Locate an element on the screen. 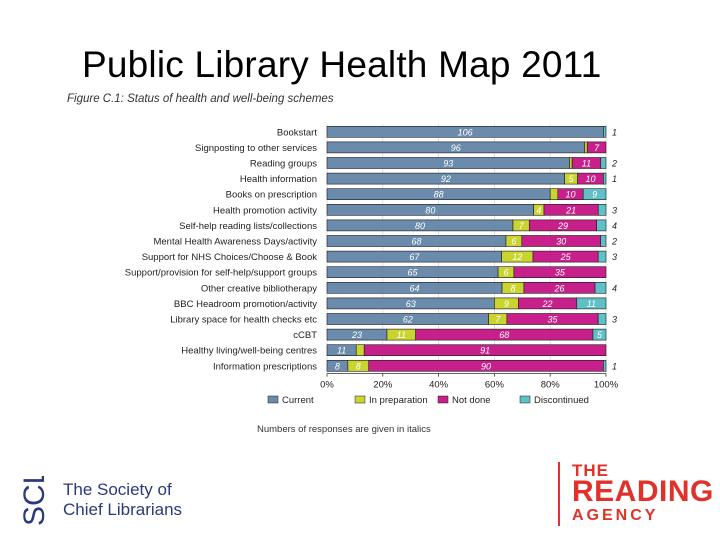 The image size is (720, 540). category-label: Healthy living/well-being centres is located at coordinates (249, 351).